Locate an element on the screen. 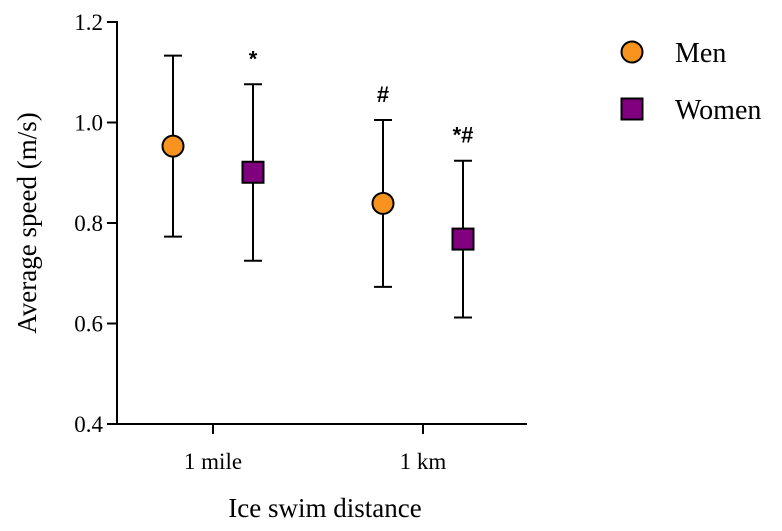 This screenshot has height=531, width=782. x-ticks: 1 mile 1 km is located at coordinates (315, 449).